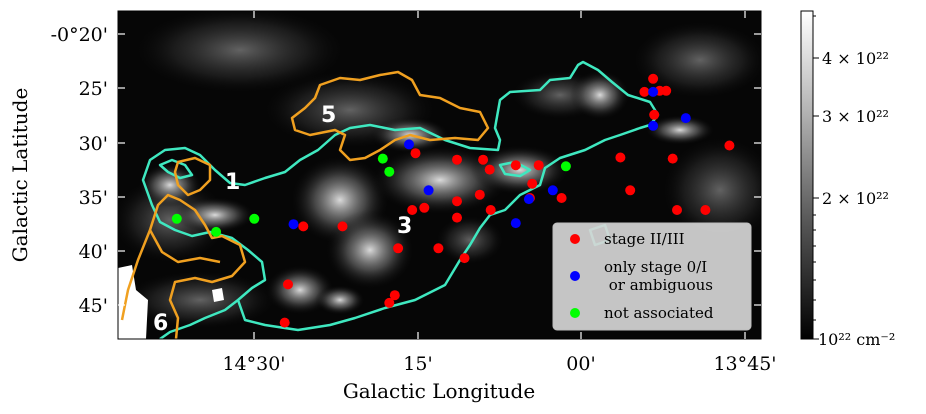 The width and height of the screenshot is (926, 414). What do you see at coordinates (390, 116) in the screenshot?
I see `region-5-contour` at bounding box center [390, 116].